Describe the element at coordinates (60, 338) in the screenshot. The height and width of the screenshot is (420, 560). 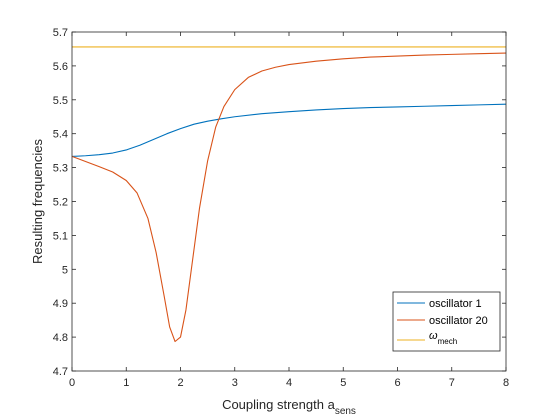
I see `y-tick-label: 4.8` at that location.